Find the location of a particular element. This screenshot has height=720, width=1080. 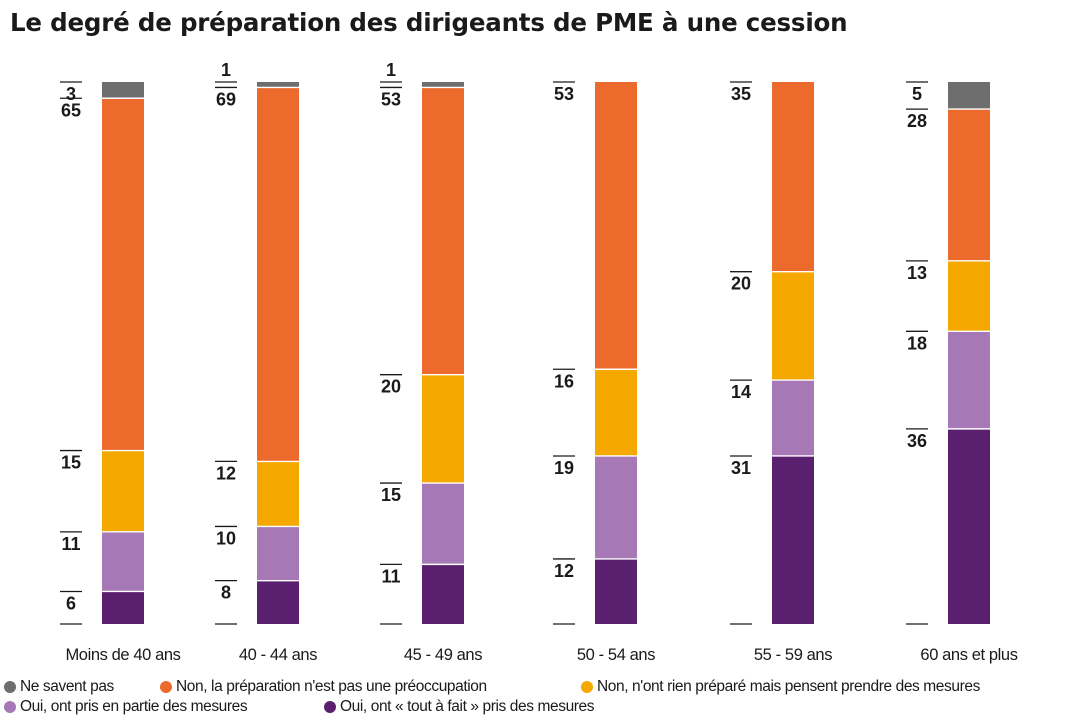

data-label-50-54-ans-oui-ont-pris-en-partie-des-mesures: 19 is located at coordinates (564, 468).